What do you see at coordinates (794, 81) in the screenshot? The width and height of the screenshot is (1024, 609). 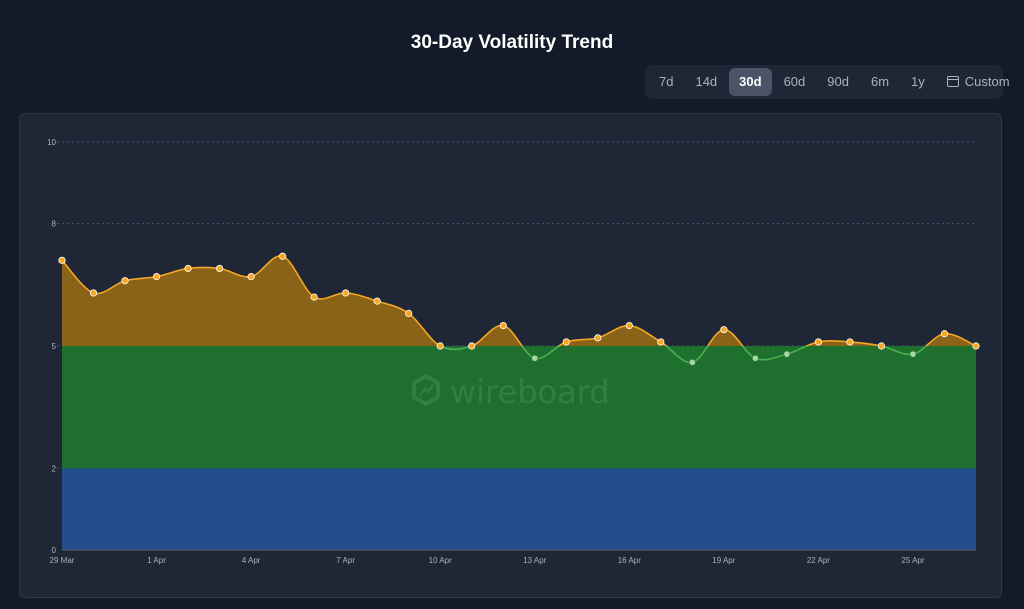 I see `range-button-60d: 60d` at bounding box center [794, 81].